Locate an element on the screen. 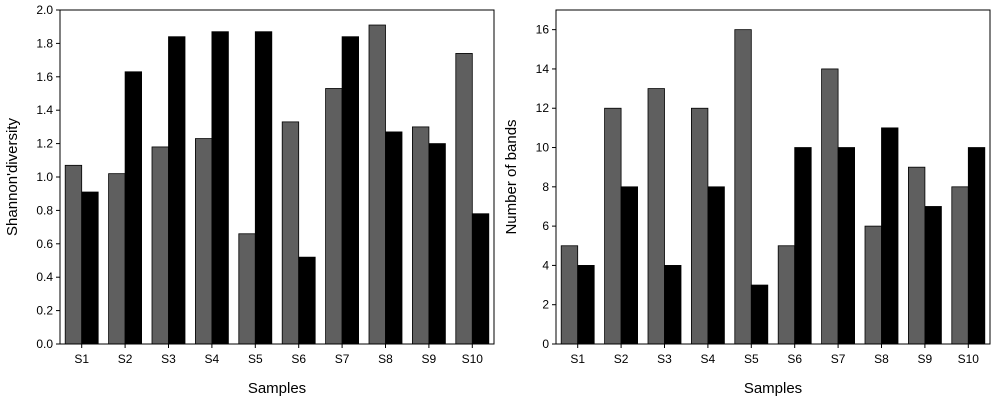 This screenshot has height=403, width=999. y-tick-label: 1.2 is located at coordinates (44, 144).